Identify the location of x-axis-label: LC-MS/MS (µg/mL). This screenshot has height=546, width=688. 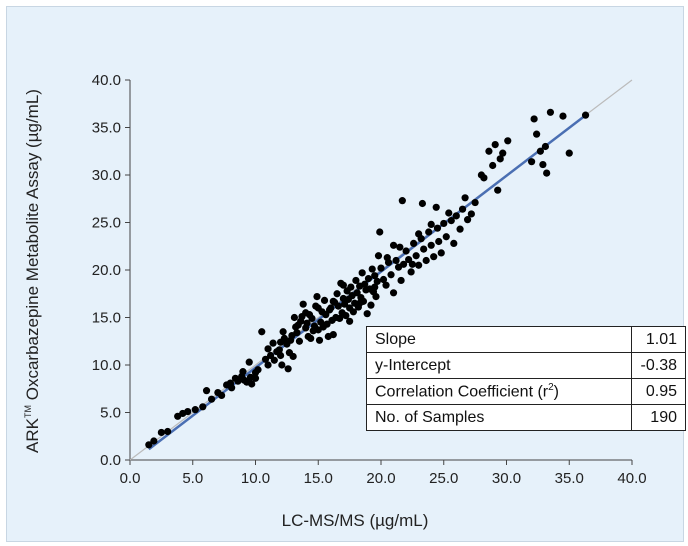
(355, 520).